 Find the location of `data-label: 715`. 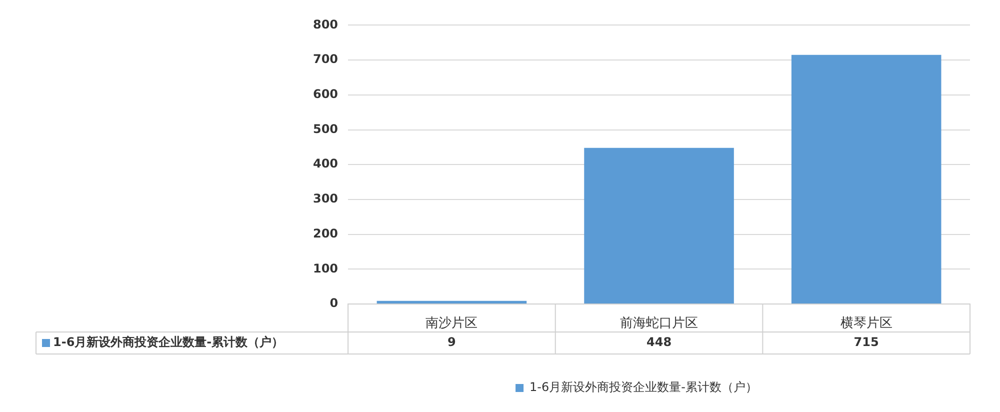

data-label: 715 is located at coordinates (866, 342).